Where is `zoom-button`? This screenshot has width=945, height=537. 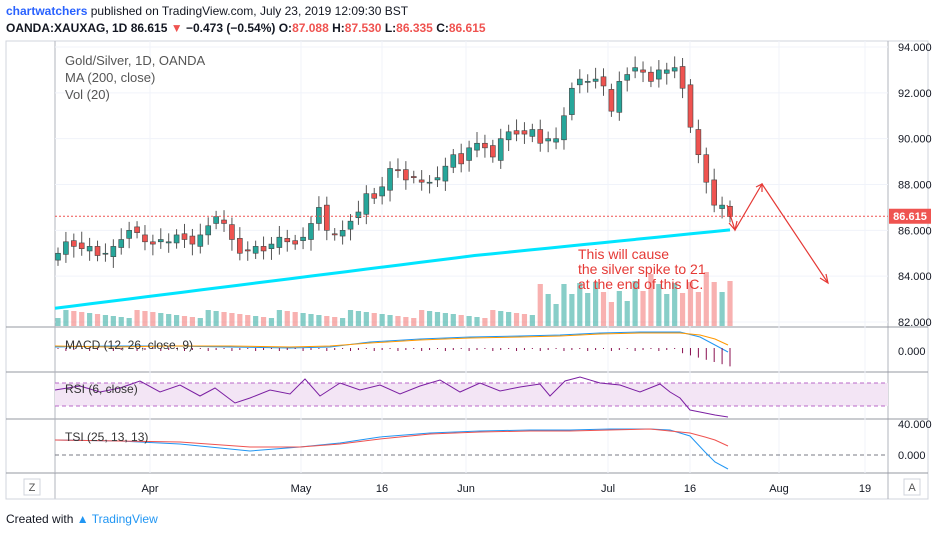 zoom-button is located at coordinates (32, 487).